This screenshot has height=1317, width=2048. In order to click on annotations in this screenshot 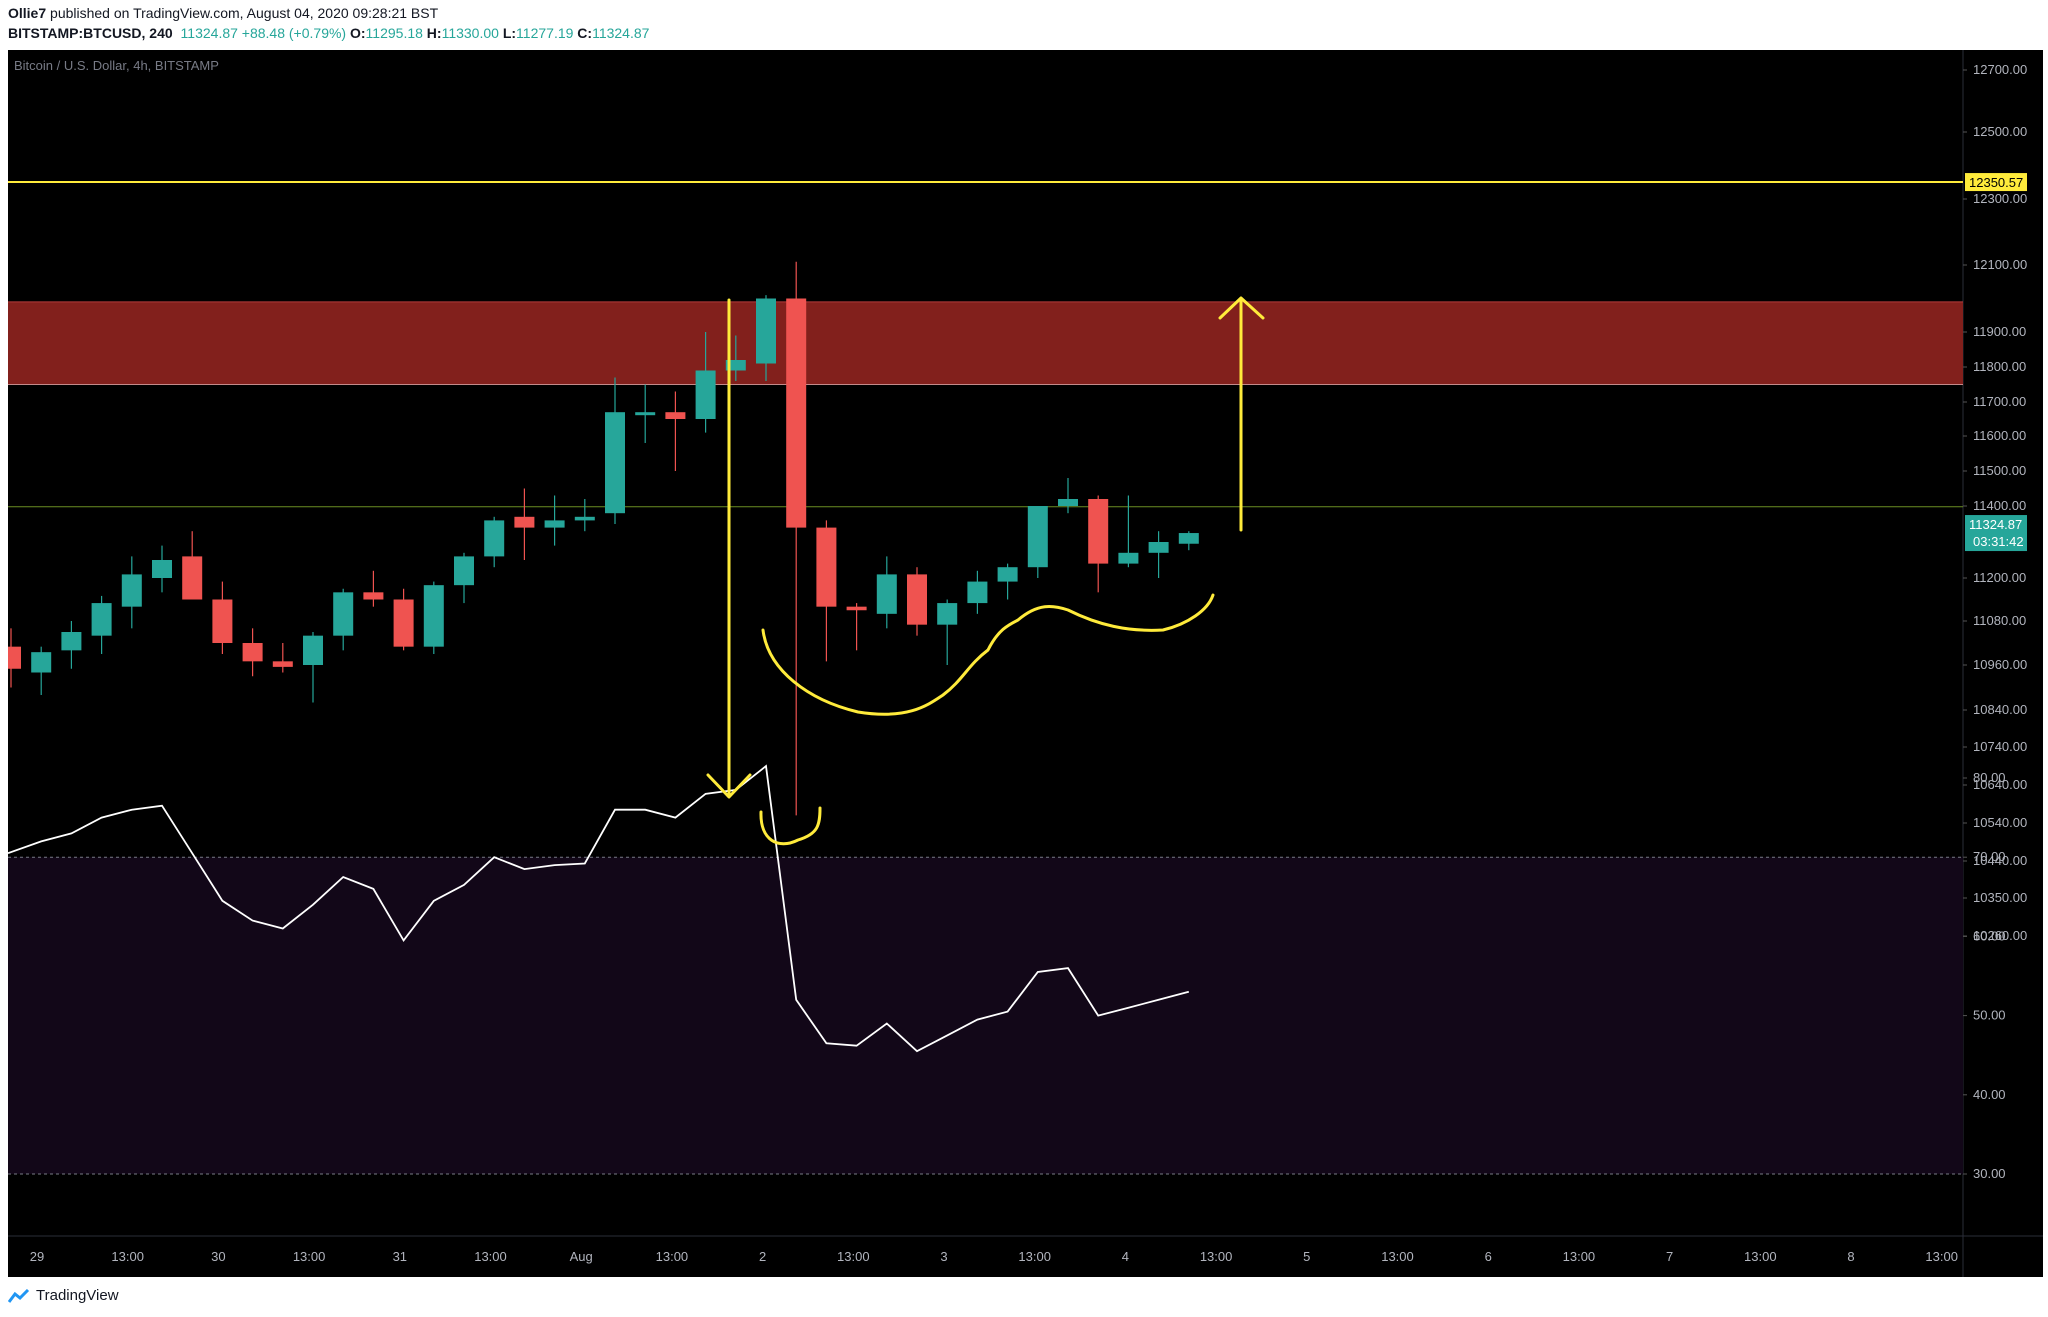, I will do `click(985, 571)`.